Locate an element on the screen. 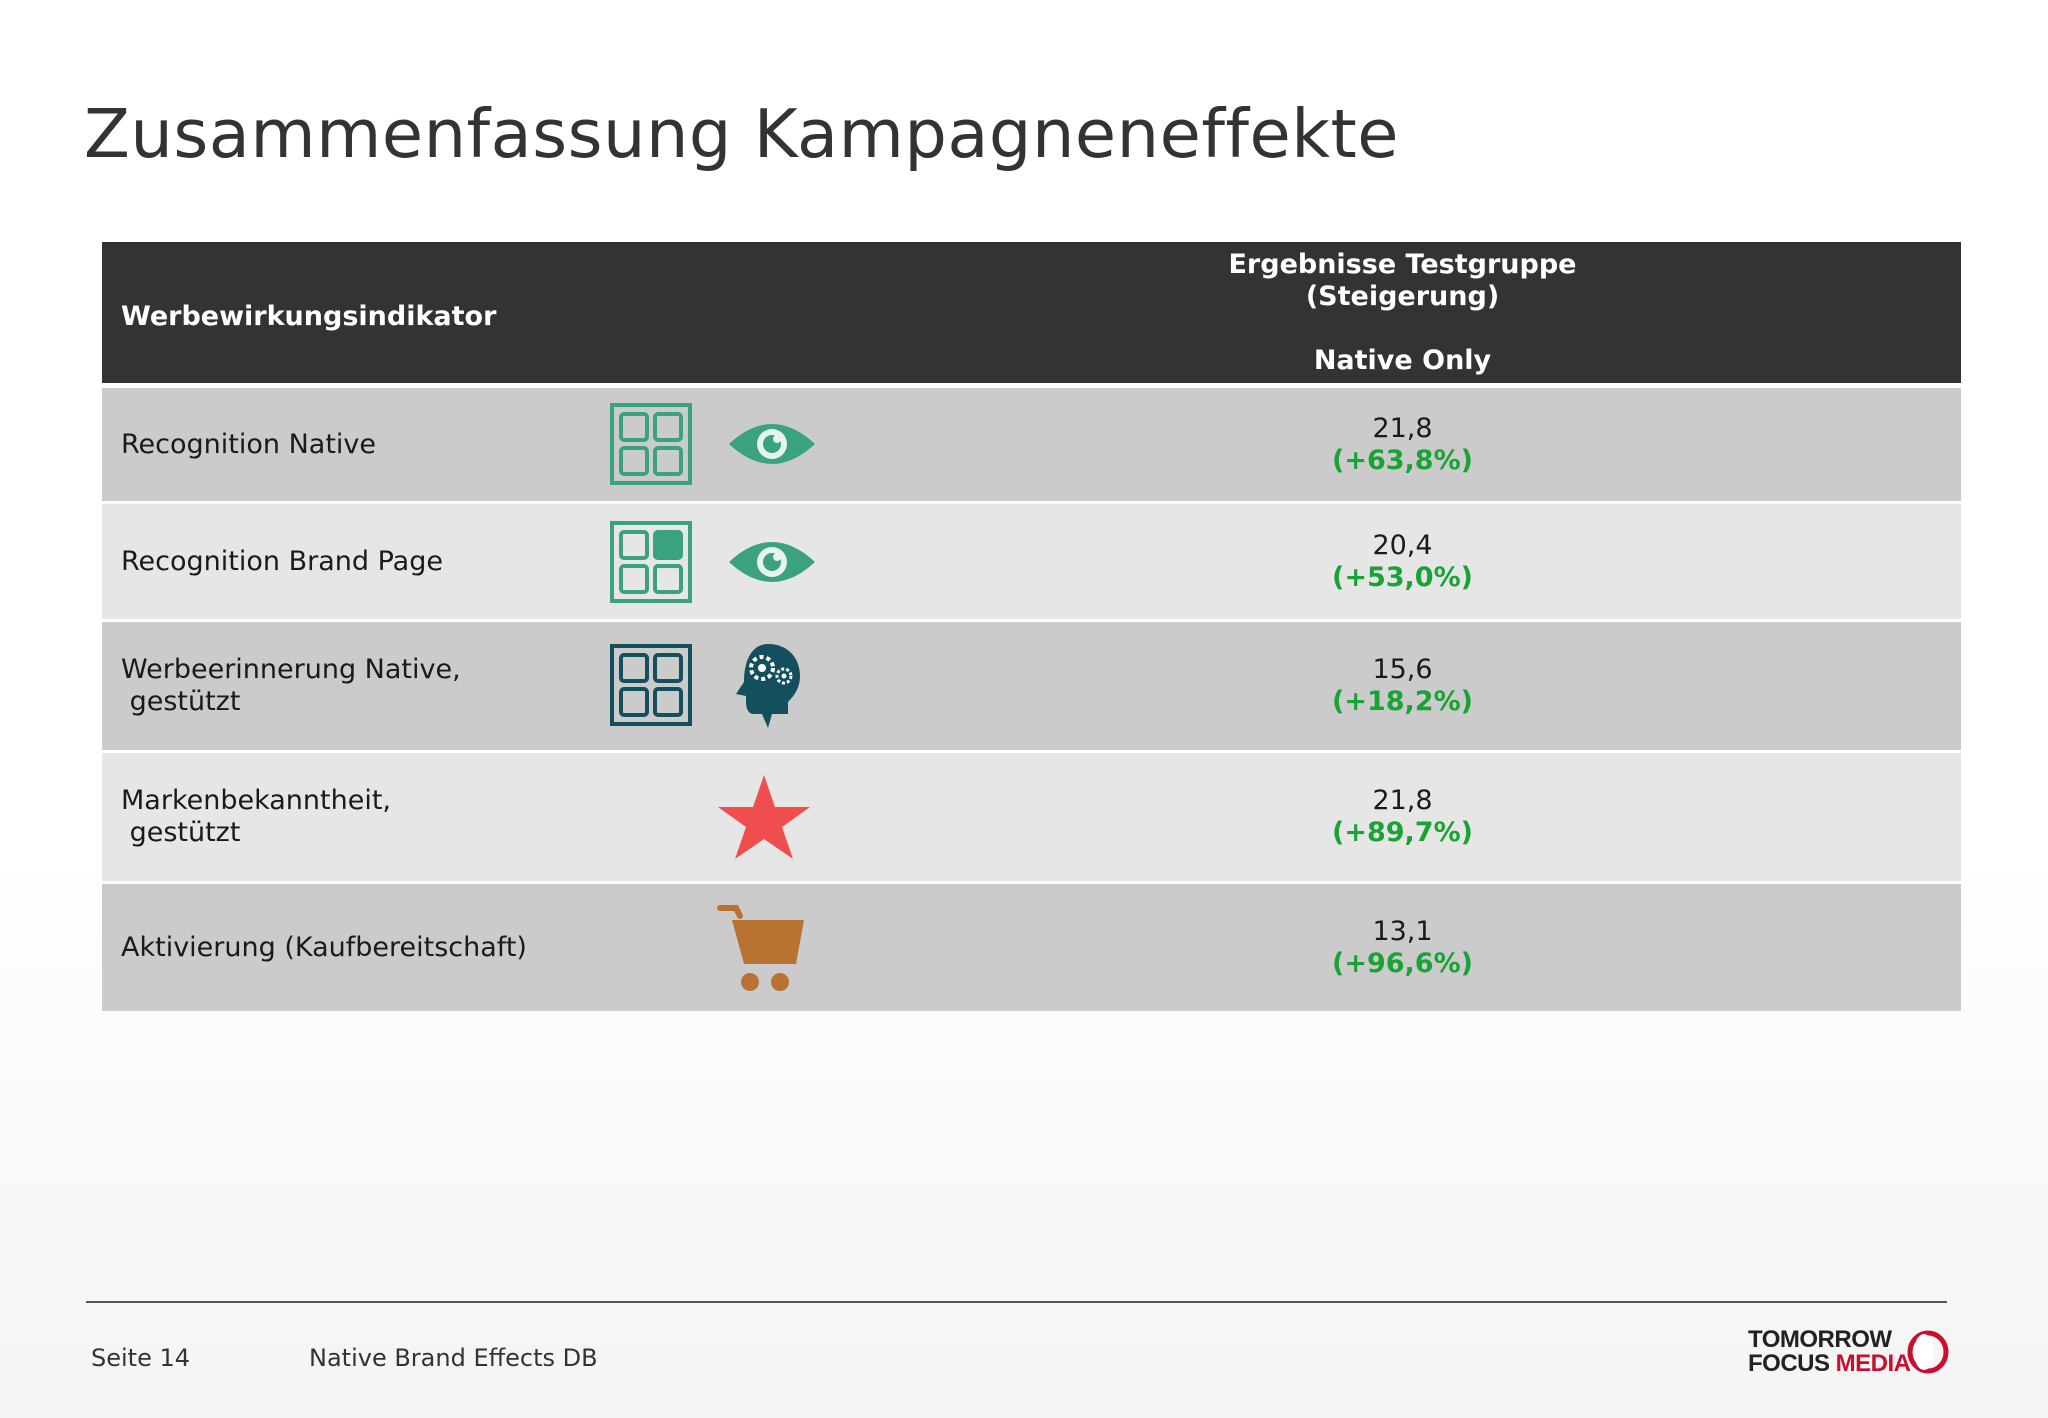 The width and height of the screenshot is (2048, 1418). table-row: Recognition Brand Page 20,4 (+53,0%) is located at coordinates (1031, 561).